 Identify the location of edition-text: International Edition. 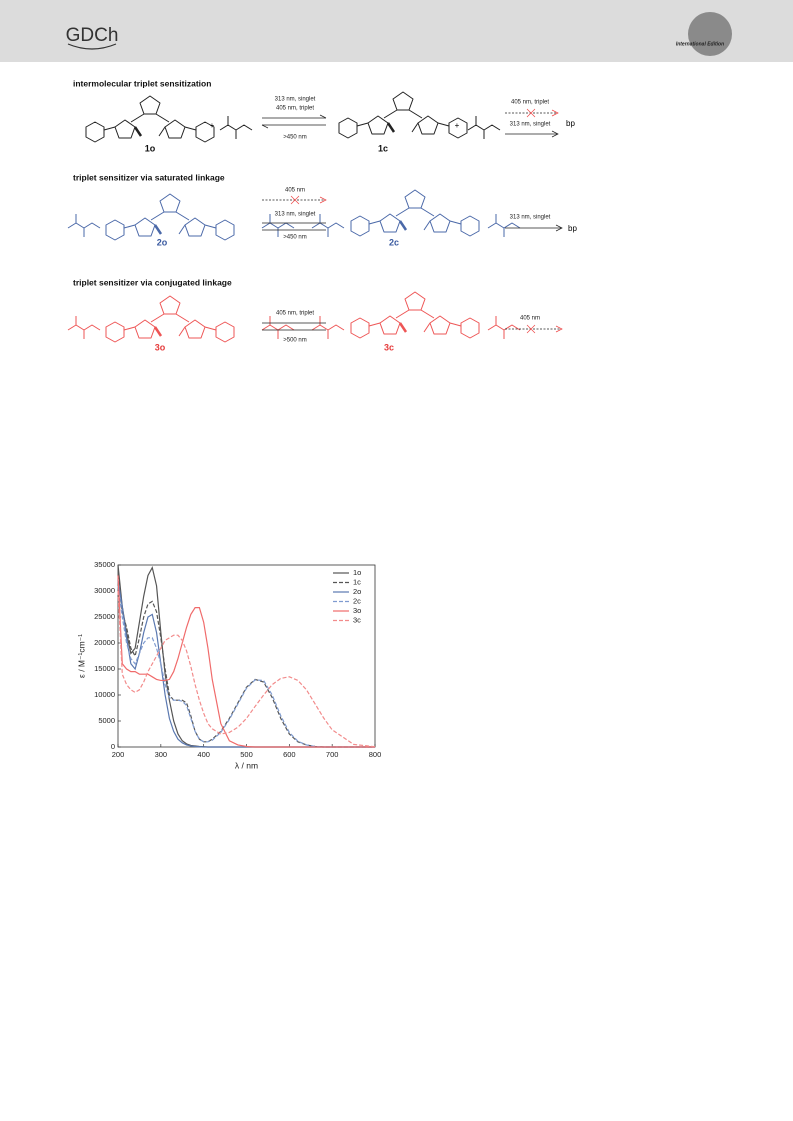
(700, 44).